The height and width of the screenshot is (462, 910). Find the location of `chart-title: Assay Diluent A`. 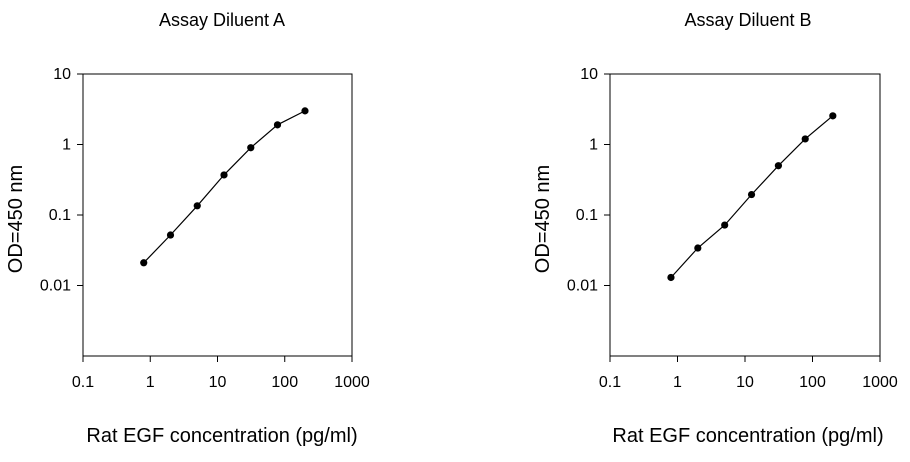

chart-title: Assay Diluent A is located at coordinates (222, 20).